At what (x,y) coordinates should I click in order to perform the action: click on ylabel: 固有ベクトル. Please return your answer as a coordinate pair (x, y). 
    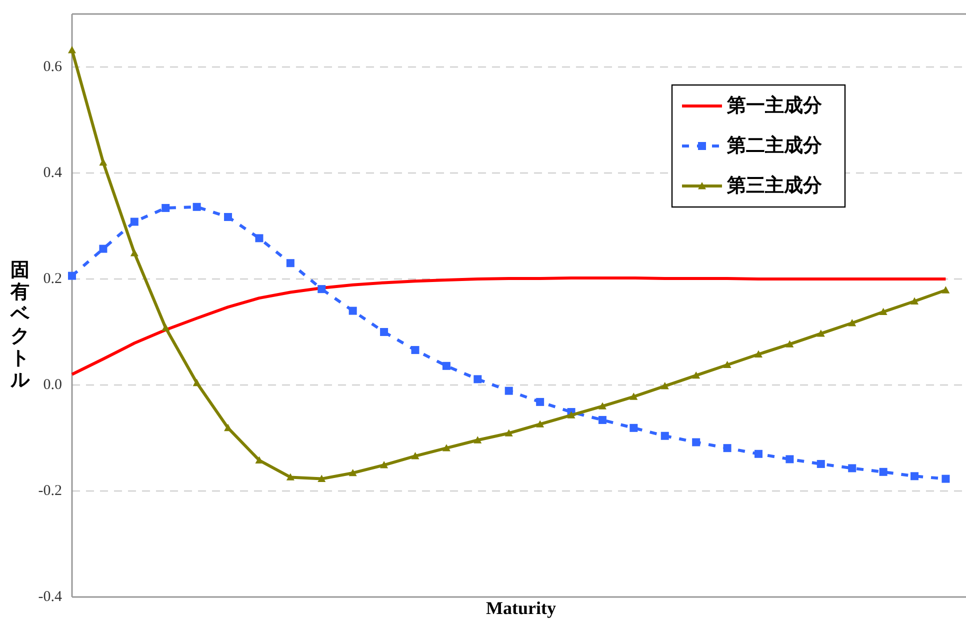
    Looking at the image, I should click on (20, 325).